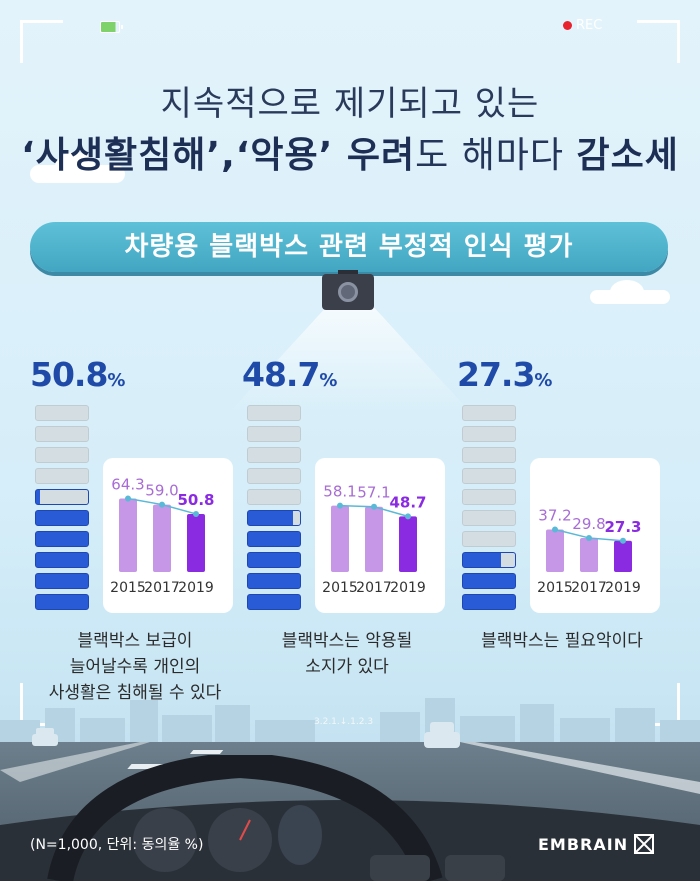 Image resolution: width=700 pixels, height=881 pixels. What do you see at coordinates (195, 500) in the screenshot?
I see `value-label: 50.8` at bounding box center [195, 500].